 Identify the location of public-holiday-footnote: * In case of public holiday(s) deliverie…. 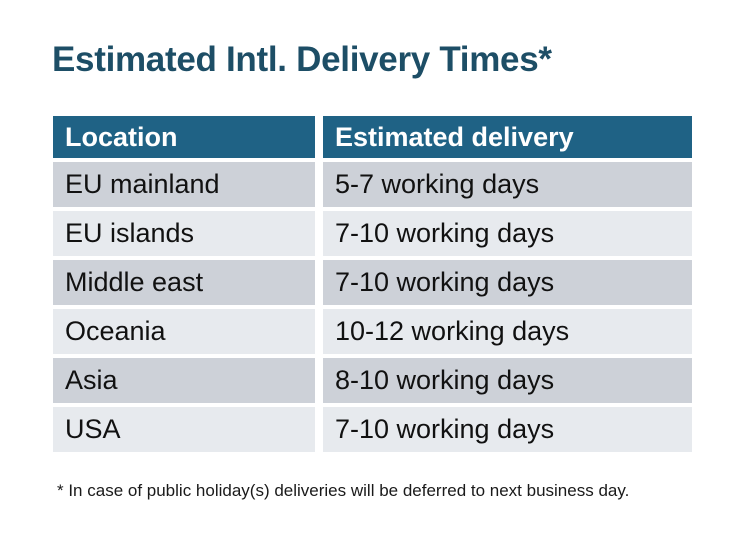
(343, 490).